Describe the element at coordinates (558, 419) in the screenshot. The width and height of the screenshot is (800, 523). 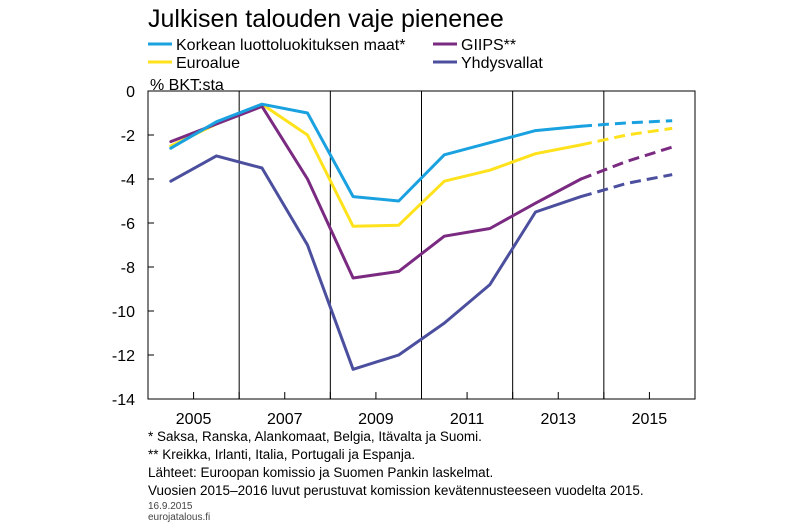
I see `x-tick-label: 2013` at that location.